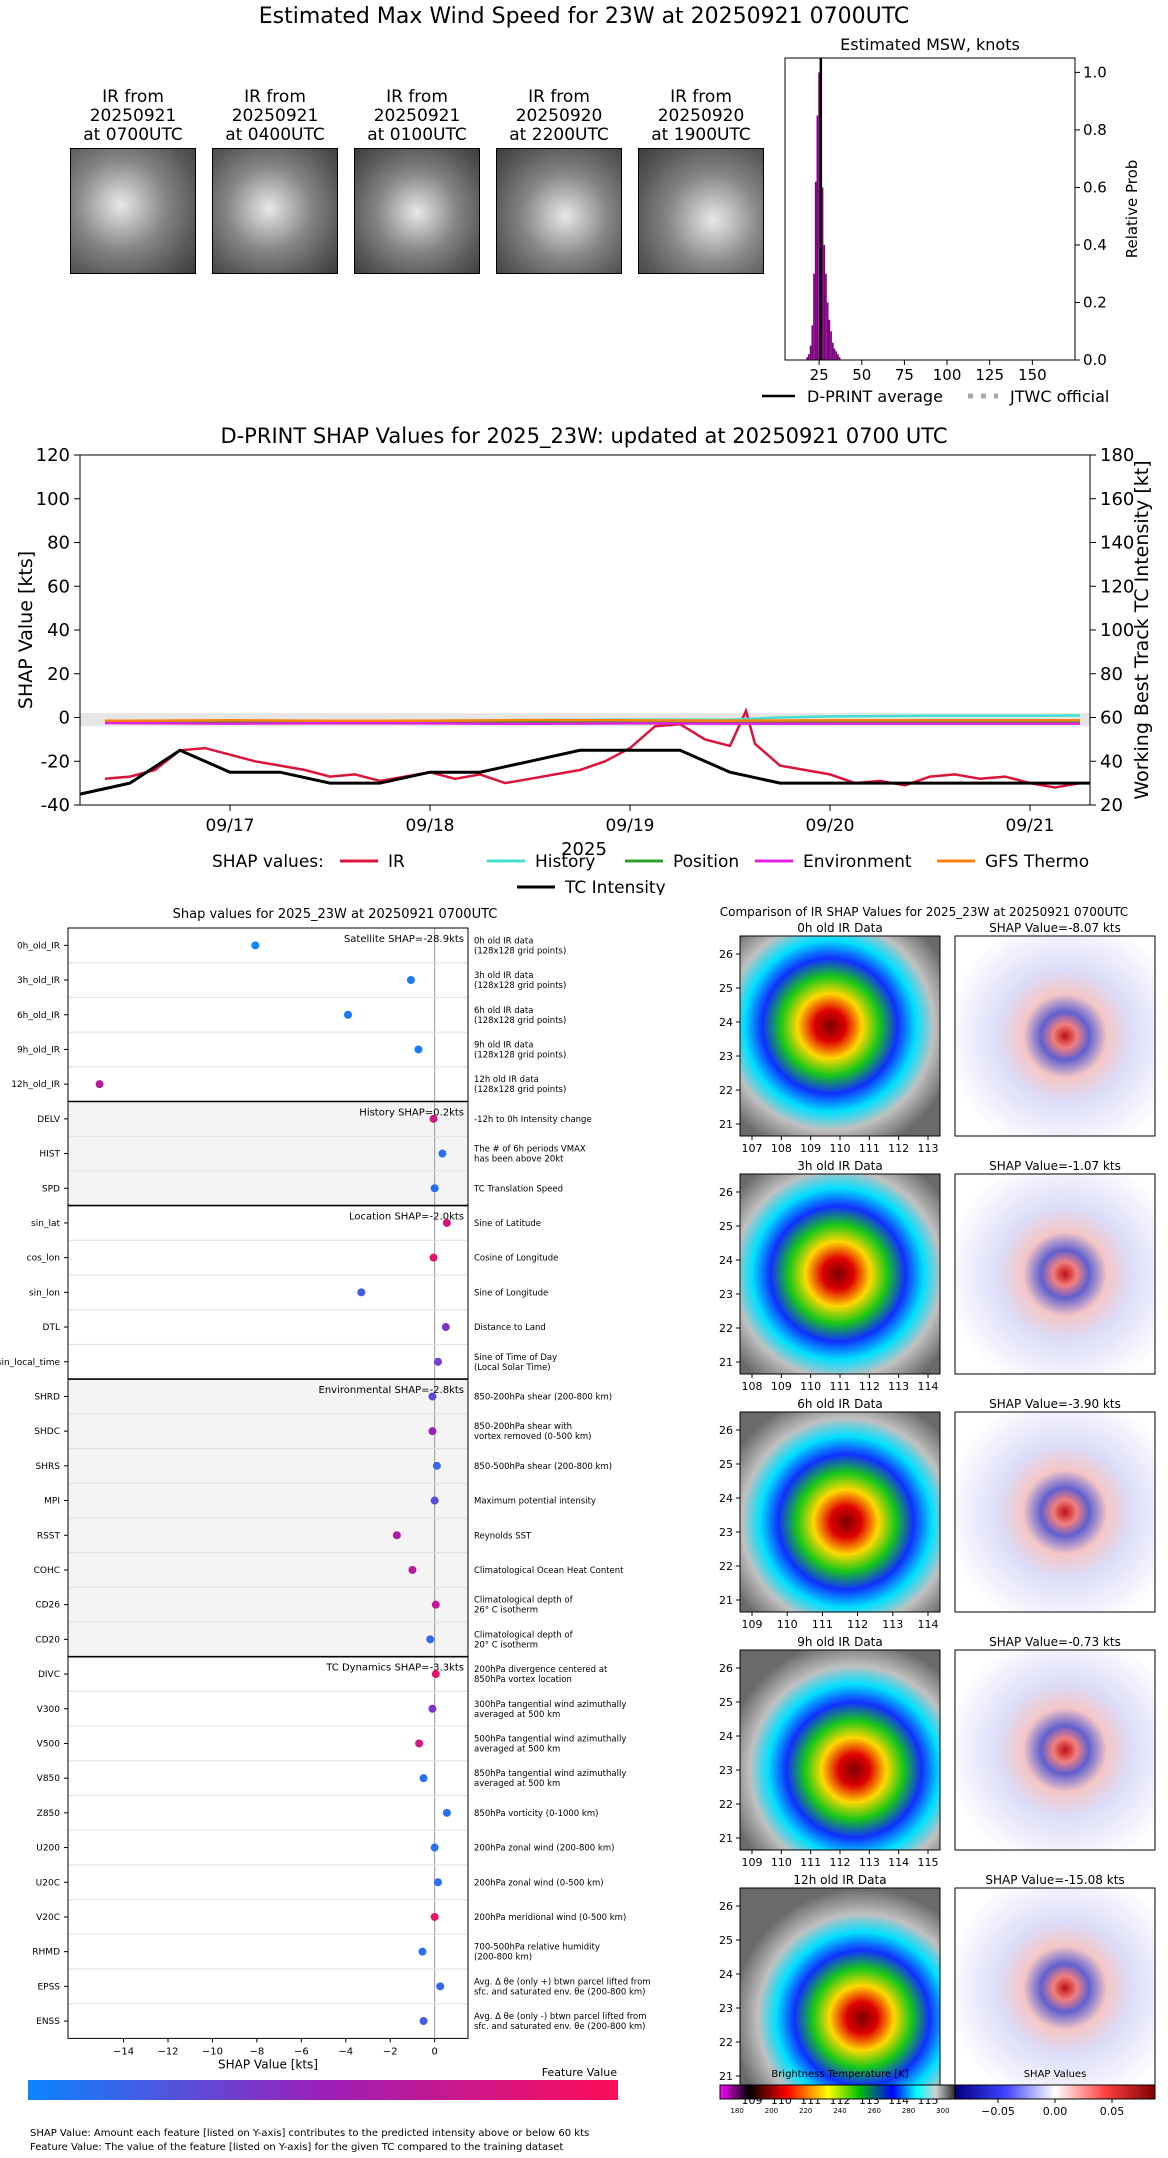 Image resolution: width=1168 pixels, height=2158 pixels. Describe the element at coordinates (38, 946) in the screenshot. I see `feature-name: 0h_old_IR` at that location.